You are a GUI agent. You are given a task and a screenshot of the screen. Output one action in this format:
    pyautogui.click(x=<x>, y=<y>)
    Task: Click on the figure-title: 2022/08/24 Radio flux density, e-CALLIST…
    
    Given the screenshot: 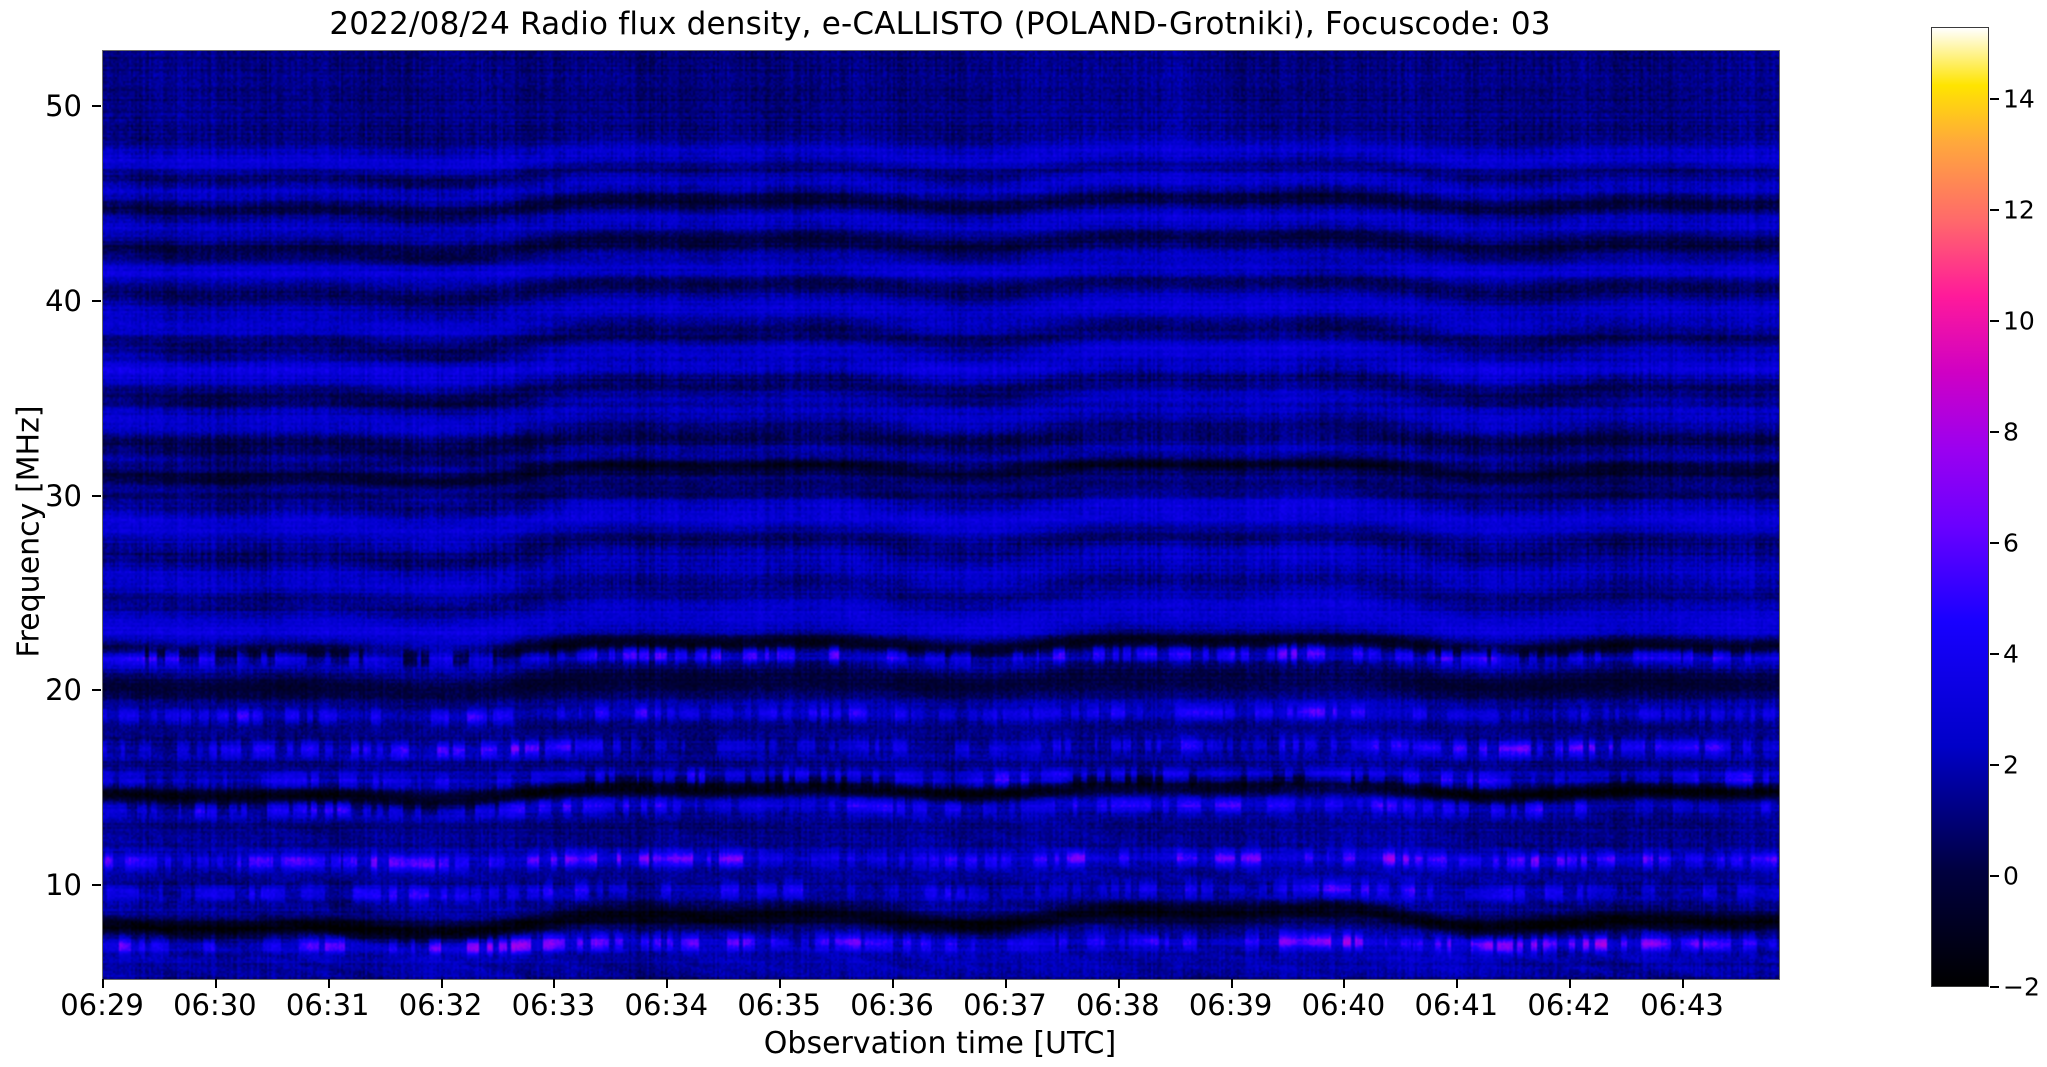 What is the action you would take?
    pyautogui.click(x=940, y=24)
    